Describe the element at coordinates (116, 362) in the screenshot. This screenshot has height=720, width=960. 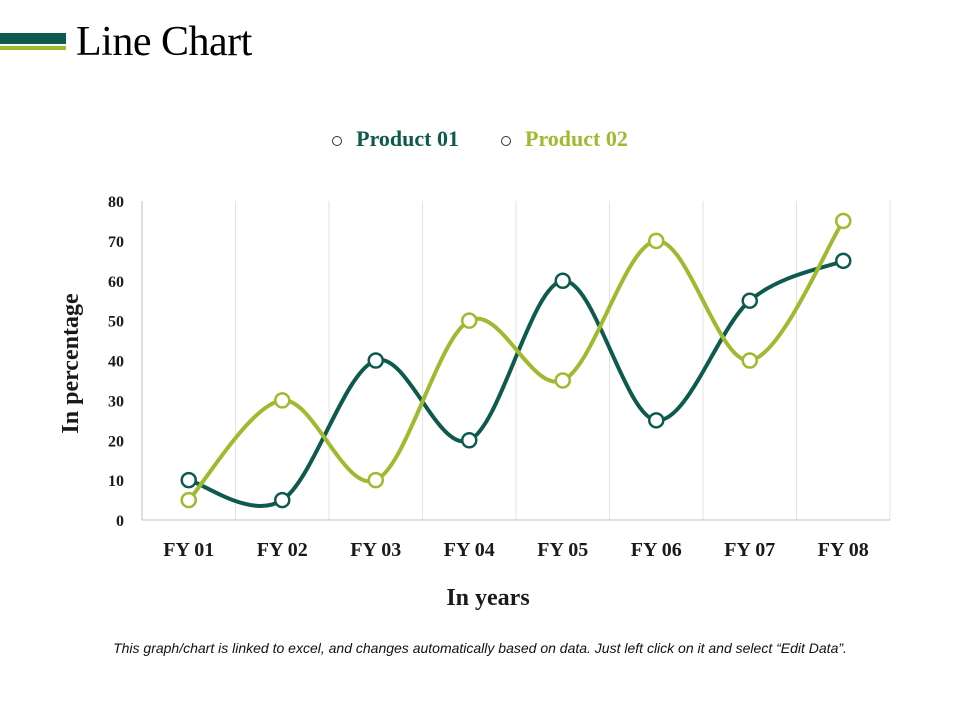
I see `y-tick-label: 40` at that location.